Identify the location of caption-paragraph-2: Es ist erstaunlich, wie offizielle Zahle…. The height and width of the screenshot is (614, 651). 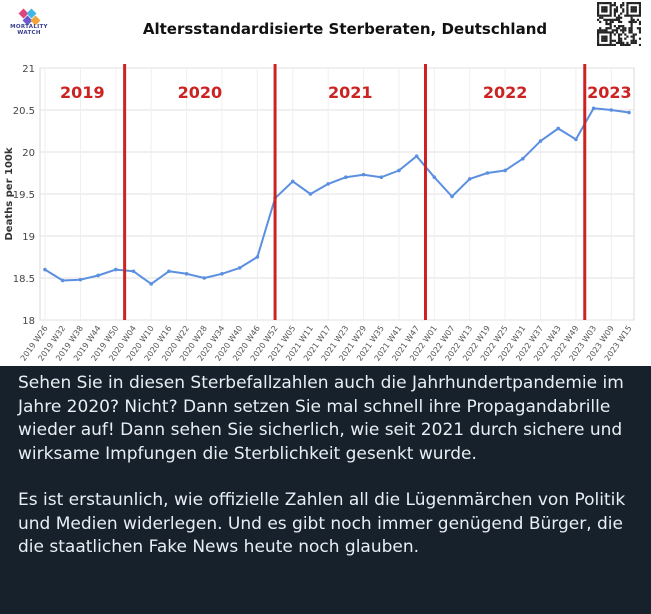
(322, 523).